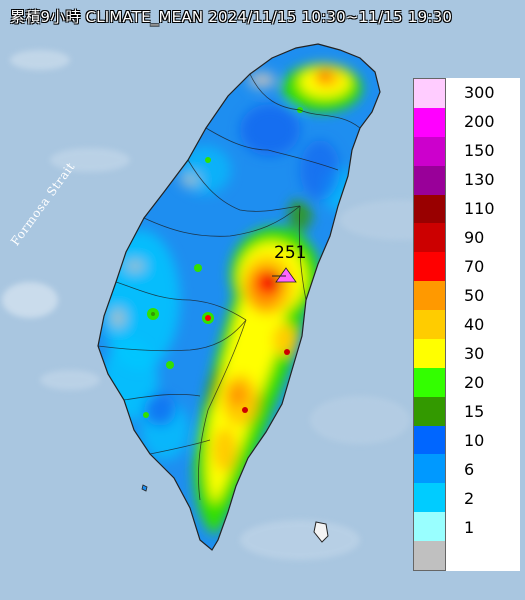 The height and width of the screenshot is (600, 525). What do you see at coordinates (474, 295) in the screenshot?
I see `legend-label: 50` at bounding box center [474, 295].